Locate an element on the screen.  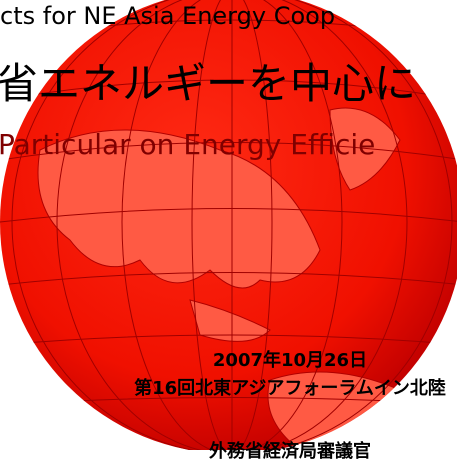
speaker: 外務省経済局審議官 is located at coordinates (290, 451).